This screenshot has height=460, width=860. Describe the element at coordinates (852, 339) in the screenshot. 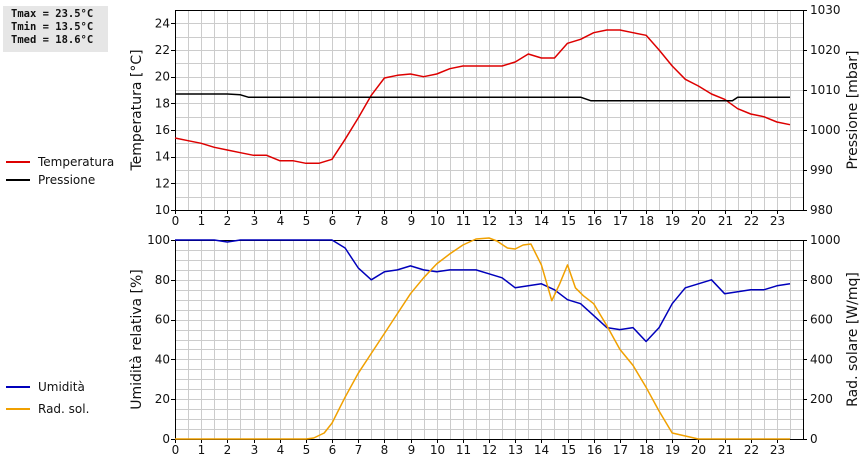

I see `y2-axis-title: Rad. solare [W/mq]` at that location.